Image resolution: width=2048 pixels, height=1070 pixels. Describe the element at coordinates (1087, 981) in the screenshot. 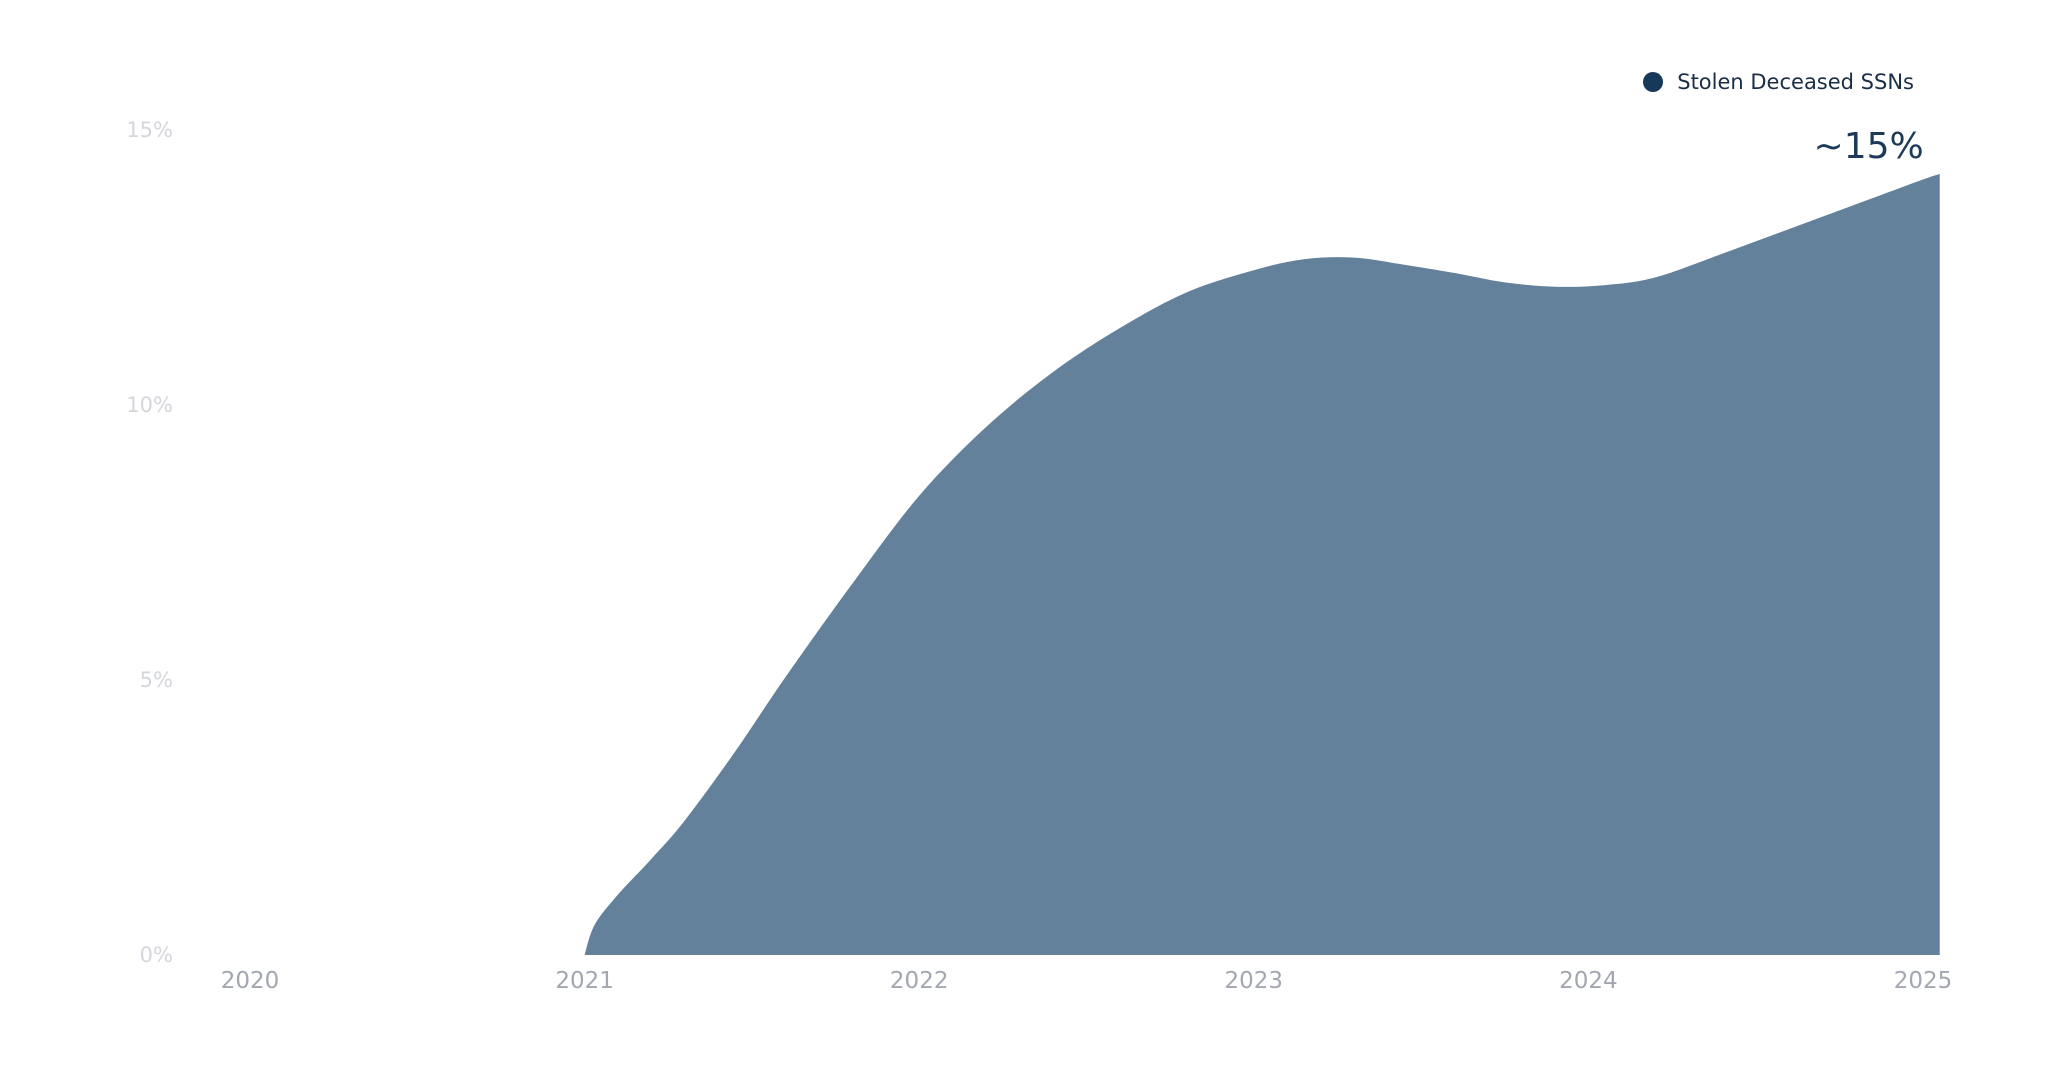

I see `x-axis-ticks: 2020 2021 2022 2023 2024 2025` at that location.